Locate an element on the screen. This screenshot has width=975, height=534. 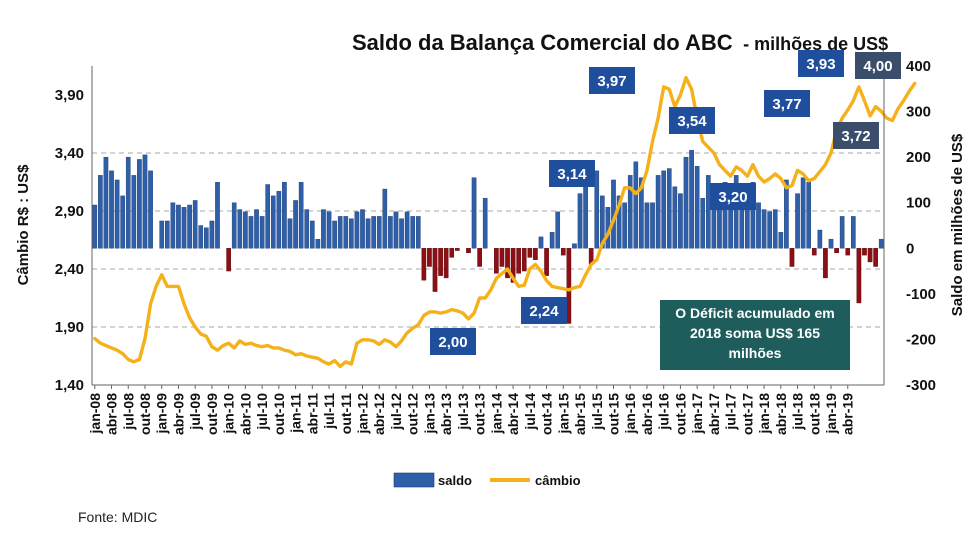
x-tick-label: jul-17 is located at coordinates (731, 412).